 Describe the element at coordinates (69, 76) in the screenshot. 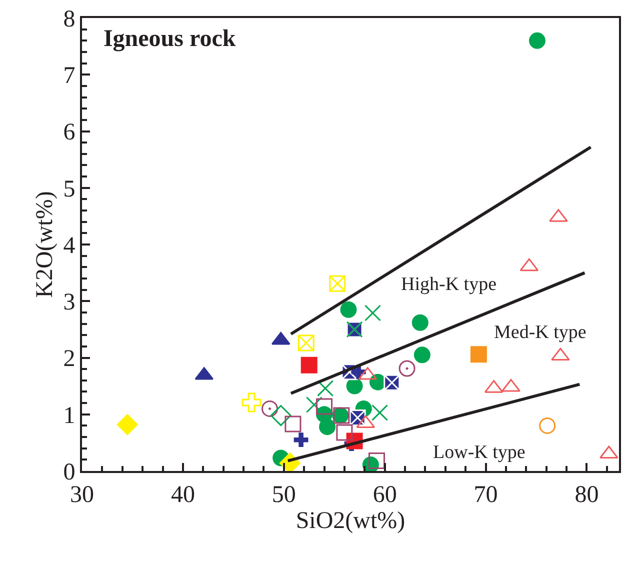

I see `y-tick-label: 7` at that location.